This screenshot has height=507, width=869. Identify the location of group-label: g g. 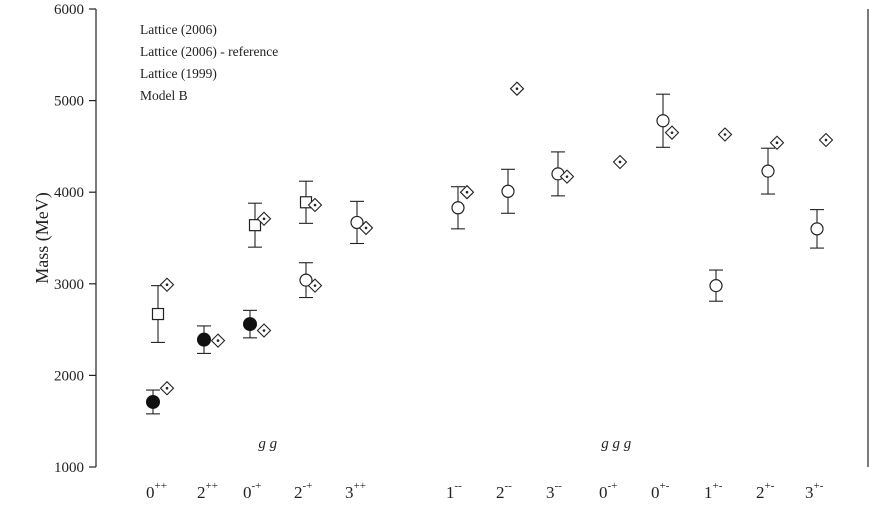
(267, 444).